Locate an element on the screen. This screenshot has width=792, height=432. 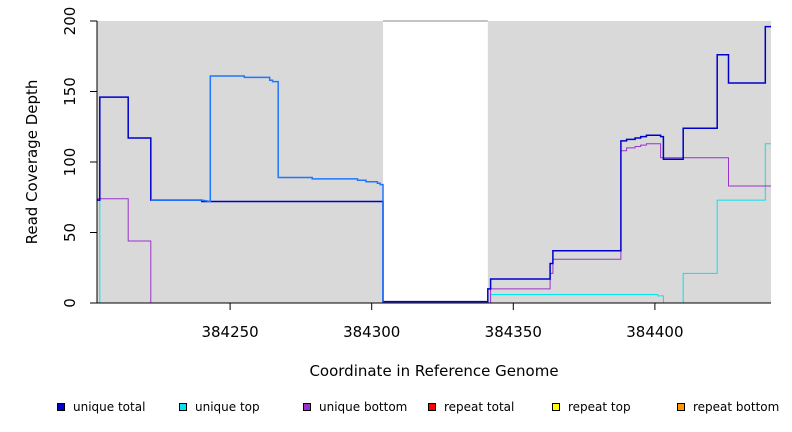
y-tick-label: 0 is located at coordinates (70, 303).